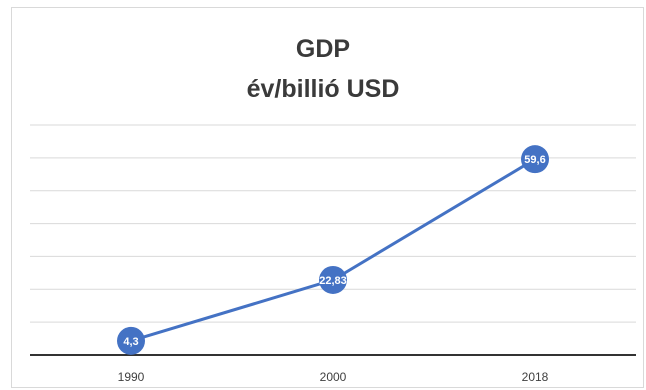  I want to click on data-label: 59,6, so click(534, 160).